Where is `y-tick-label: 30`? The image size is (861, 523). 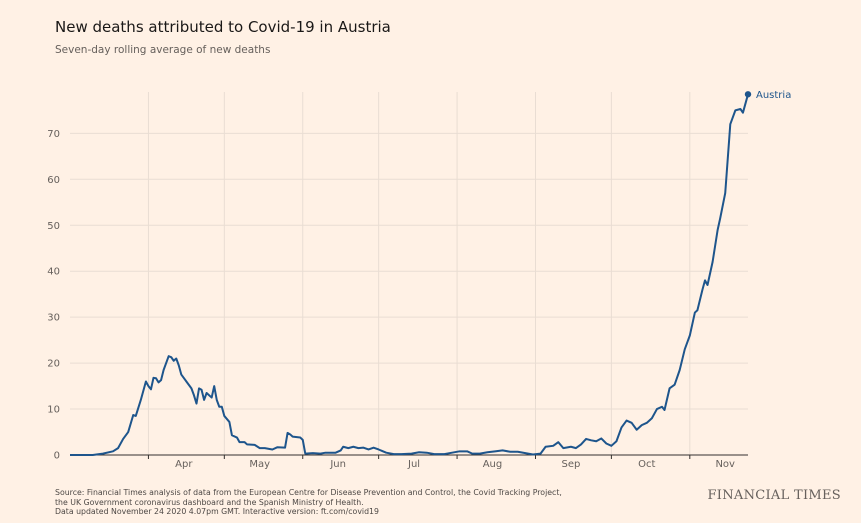 y-tick-label: 30 is located at coordinates (53, 318).